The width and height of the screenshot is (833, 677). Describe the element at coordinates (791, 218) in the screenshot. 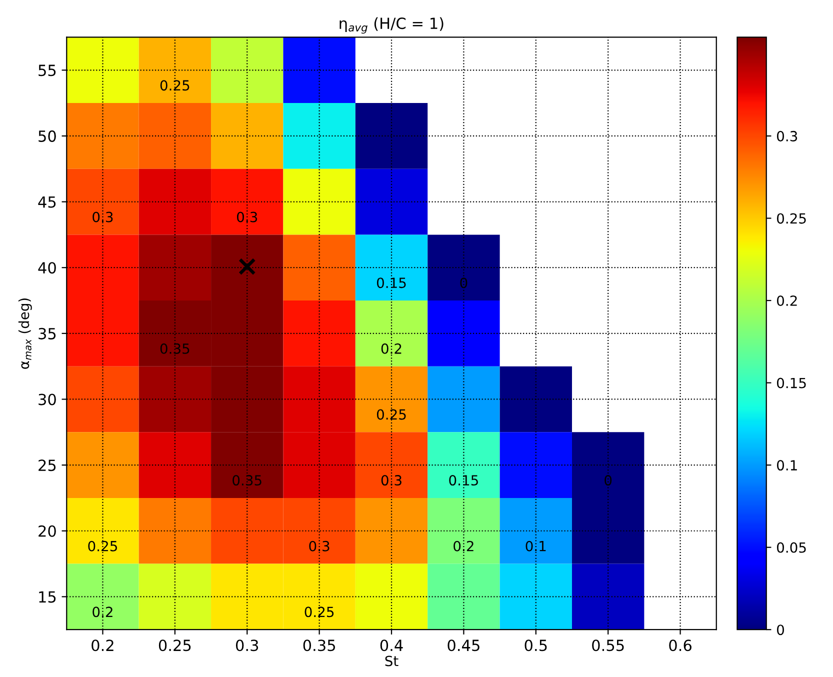

I see `color-bar-label: 0.25` at that location.